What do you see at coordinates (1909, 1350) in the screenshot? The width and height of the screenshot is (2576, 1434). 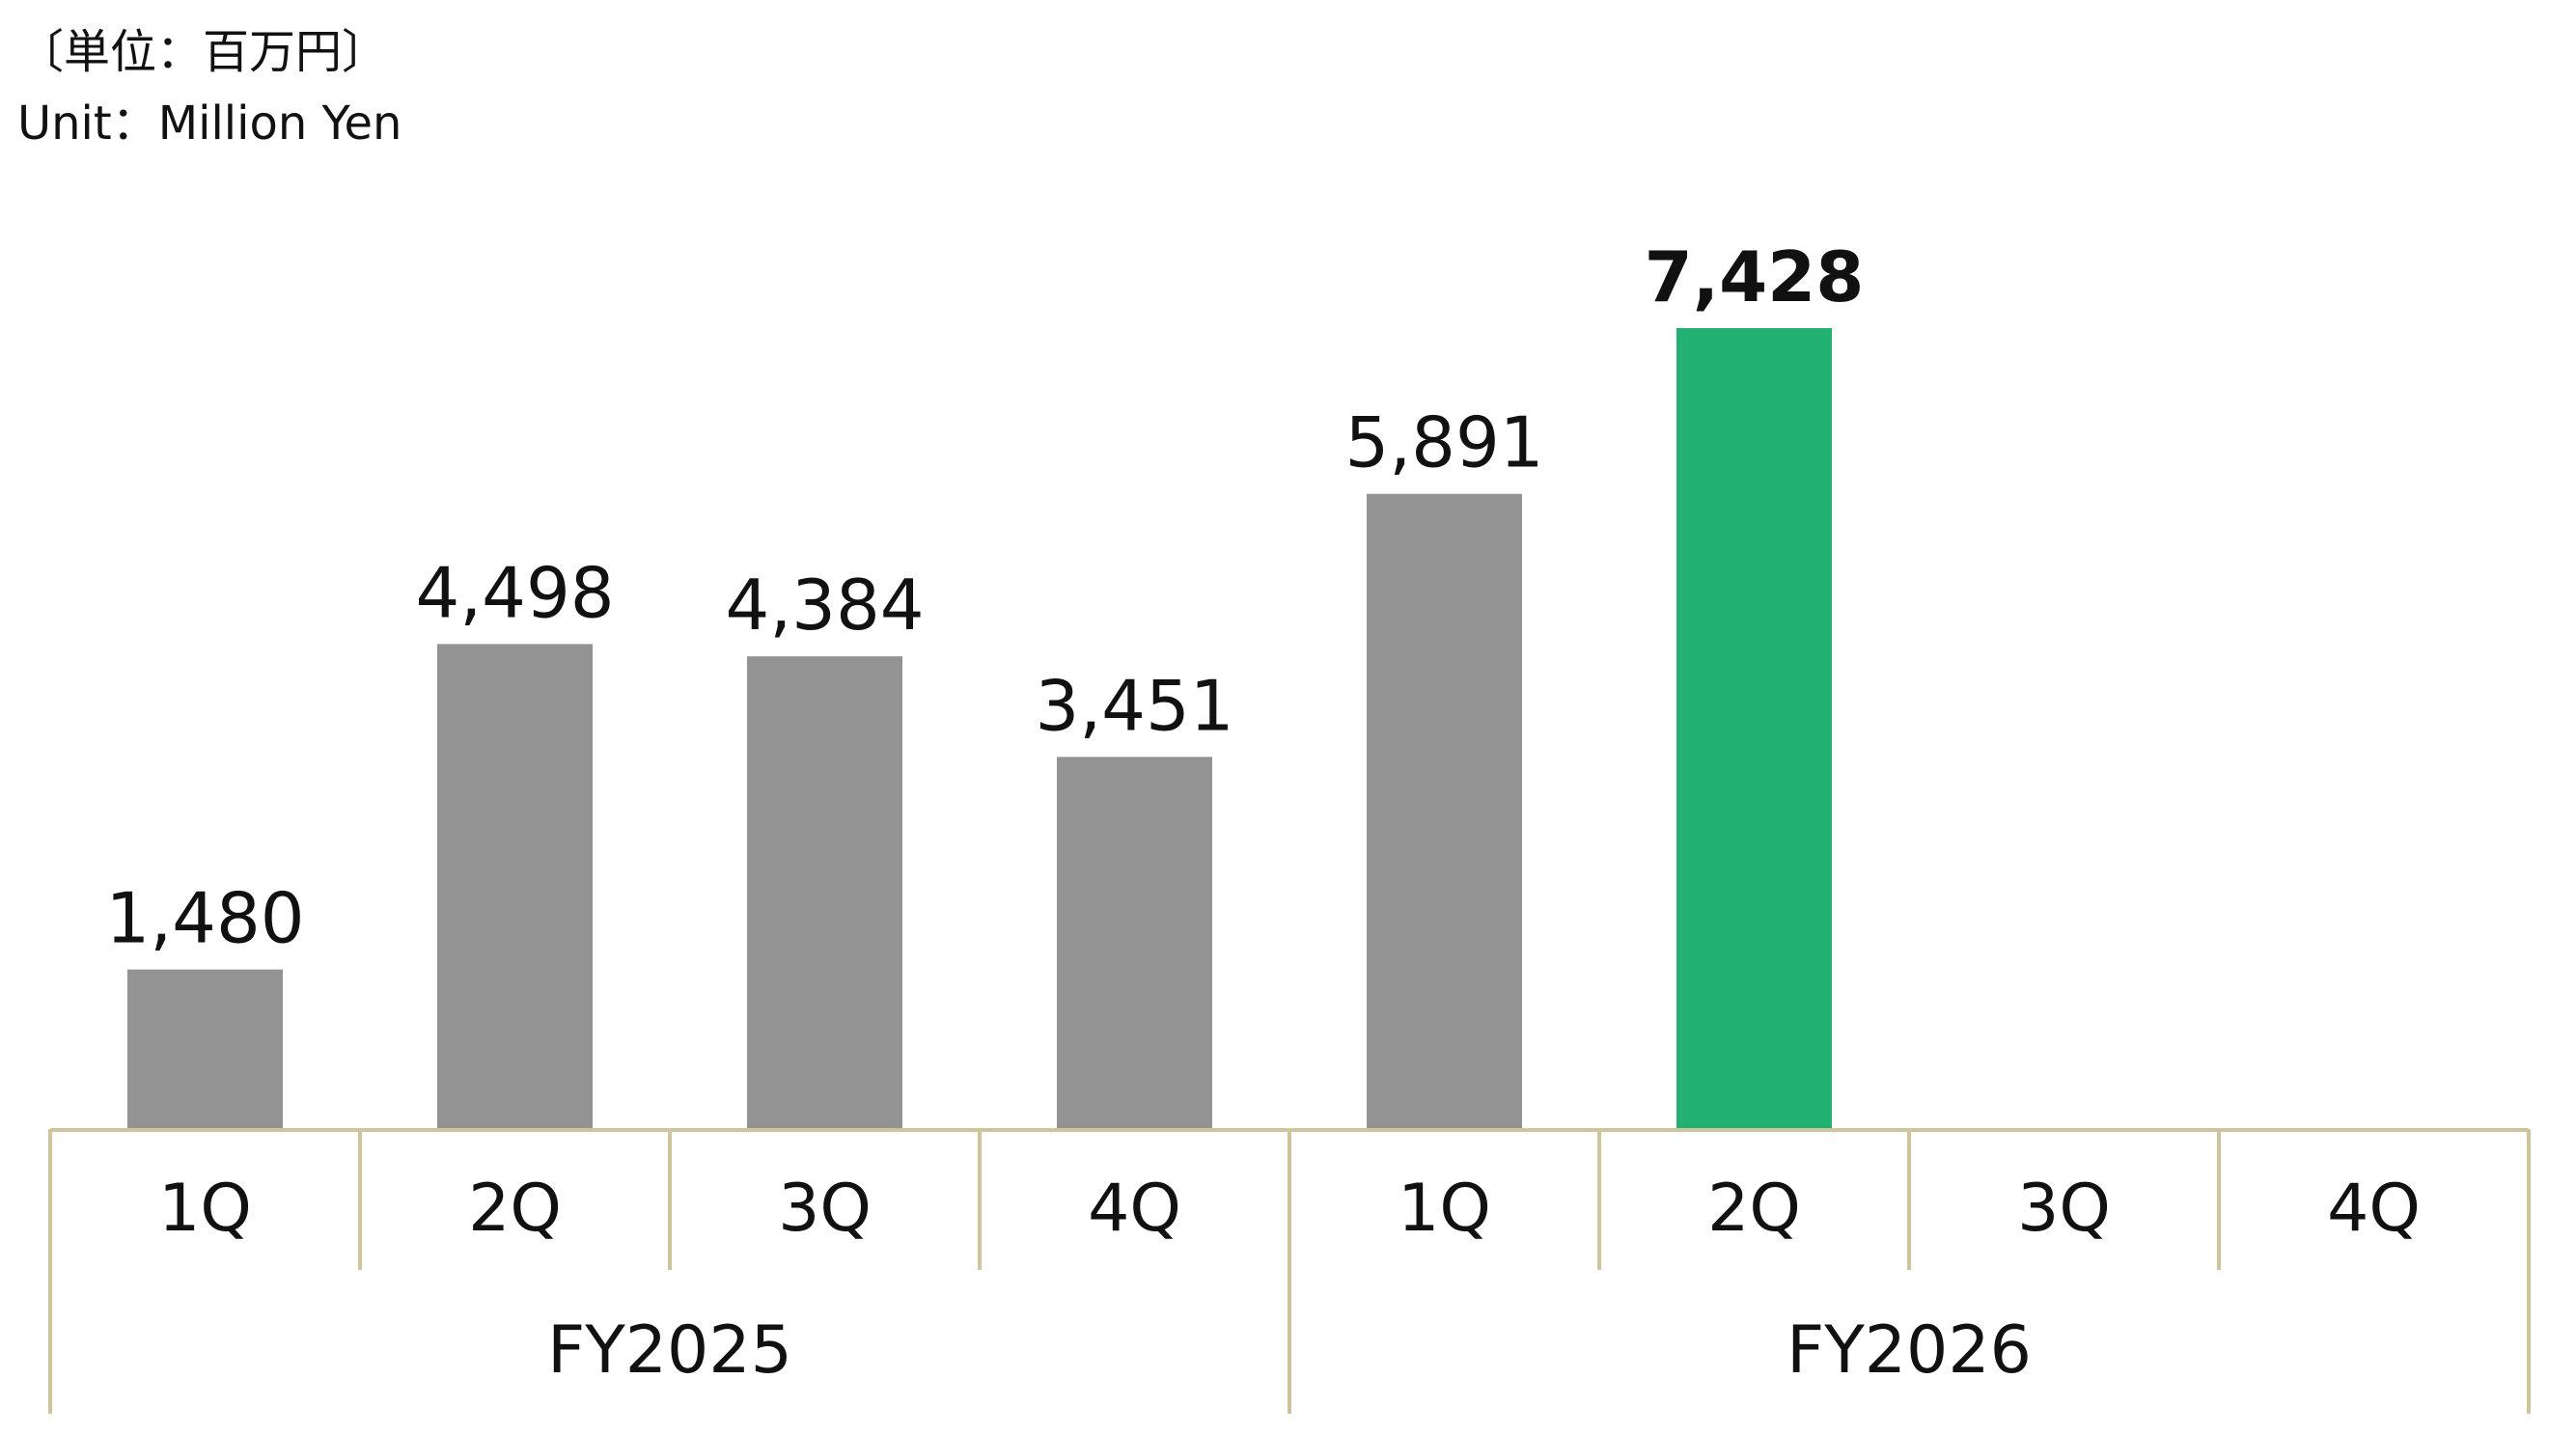 I see `fiscal-year-group-label: FY2026` at bounding box center [1909, 1350].